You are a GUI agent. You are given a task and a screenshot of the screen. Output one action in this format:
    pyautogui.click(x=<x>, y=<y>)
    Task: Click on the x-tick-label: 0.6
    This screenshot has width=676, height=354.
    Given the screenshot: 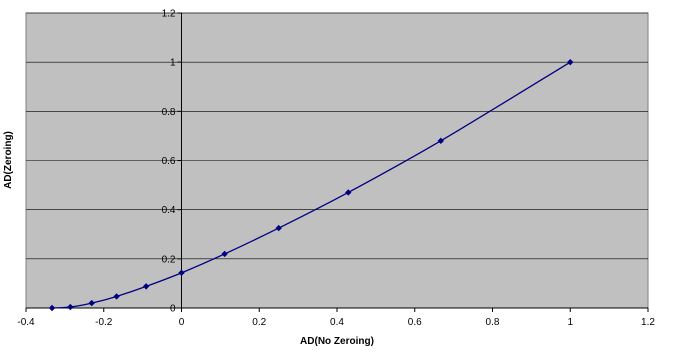 What is the action you would take?
    pyautogui.click(x=415, y=322)
    